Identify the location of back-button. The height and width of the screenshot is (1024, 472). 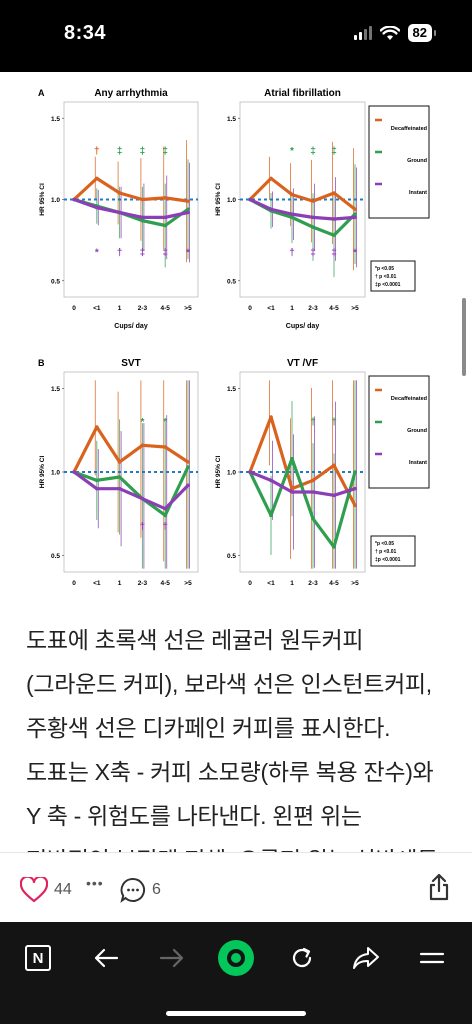
(106, 958).